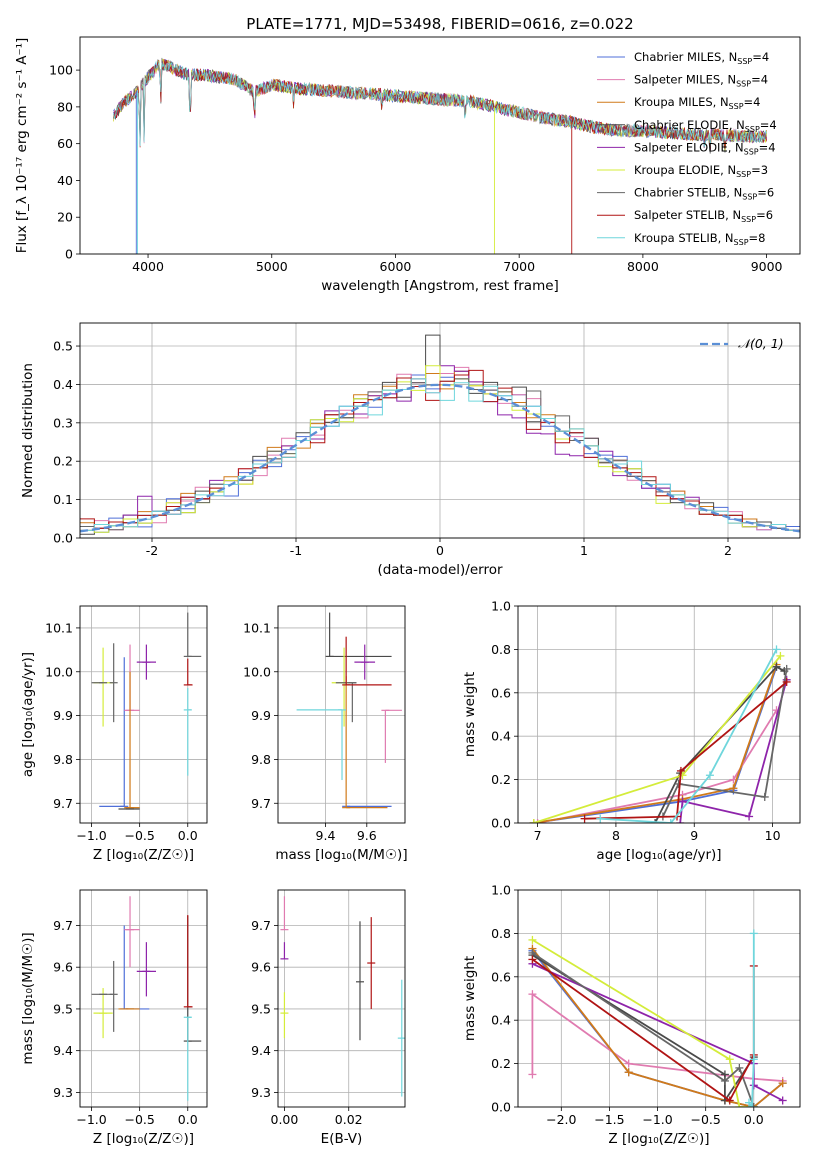  Describe the element at coordinates (658, 855) in the screenshot. I see `x-axis-label: age [log₁₀(age/yr)]` at that location.